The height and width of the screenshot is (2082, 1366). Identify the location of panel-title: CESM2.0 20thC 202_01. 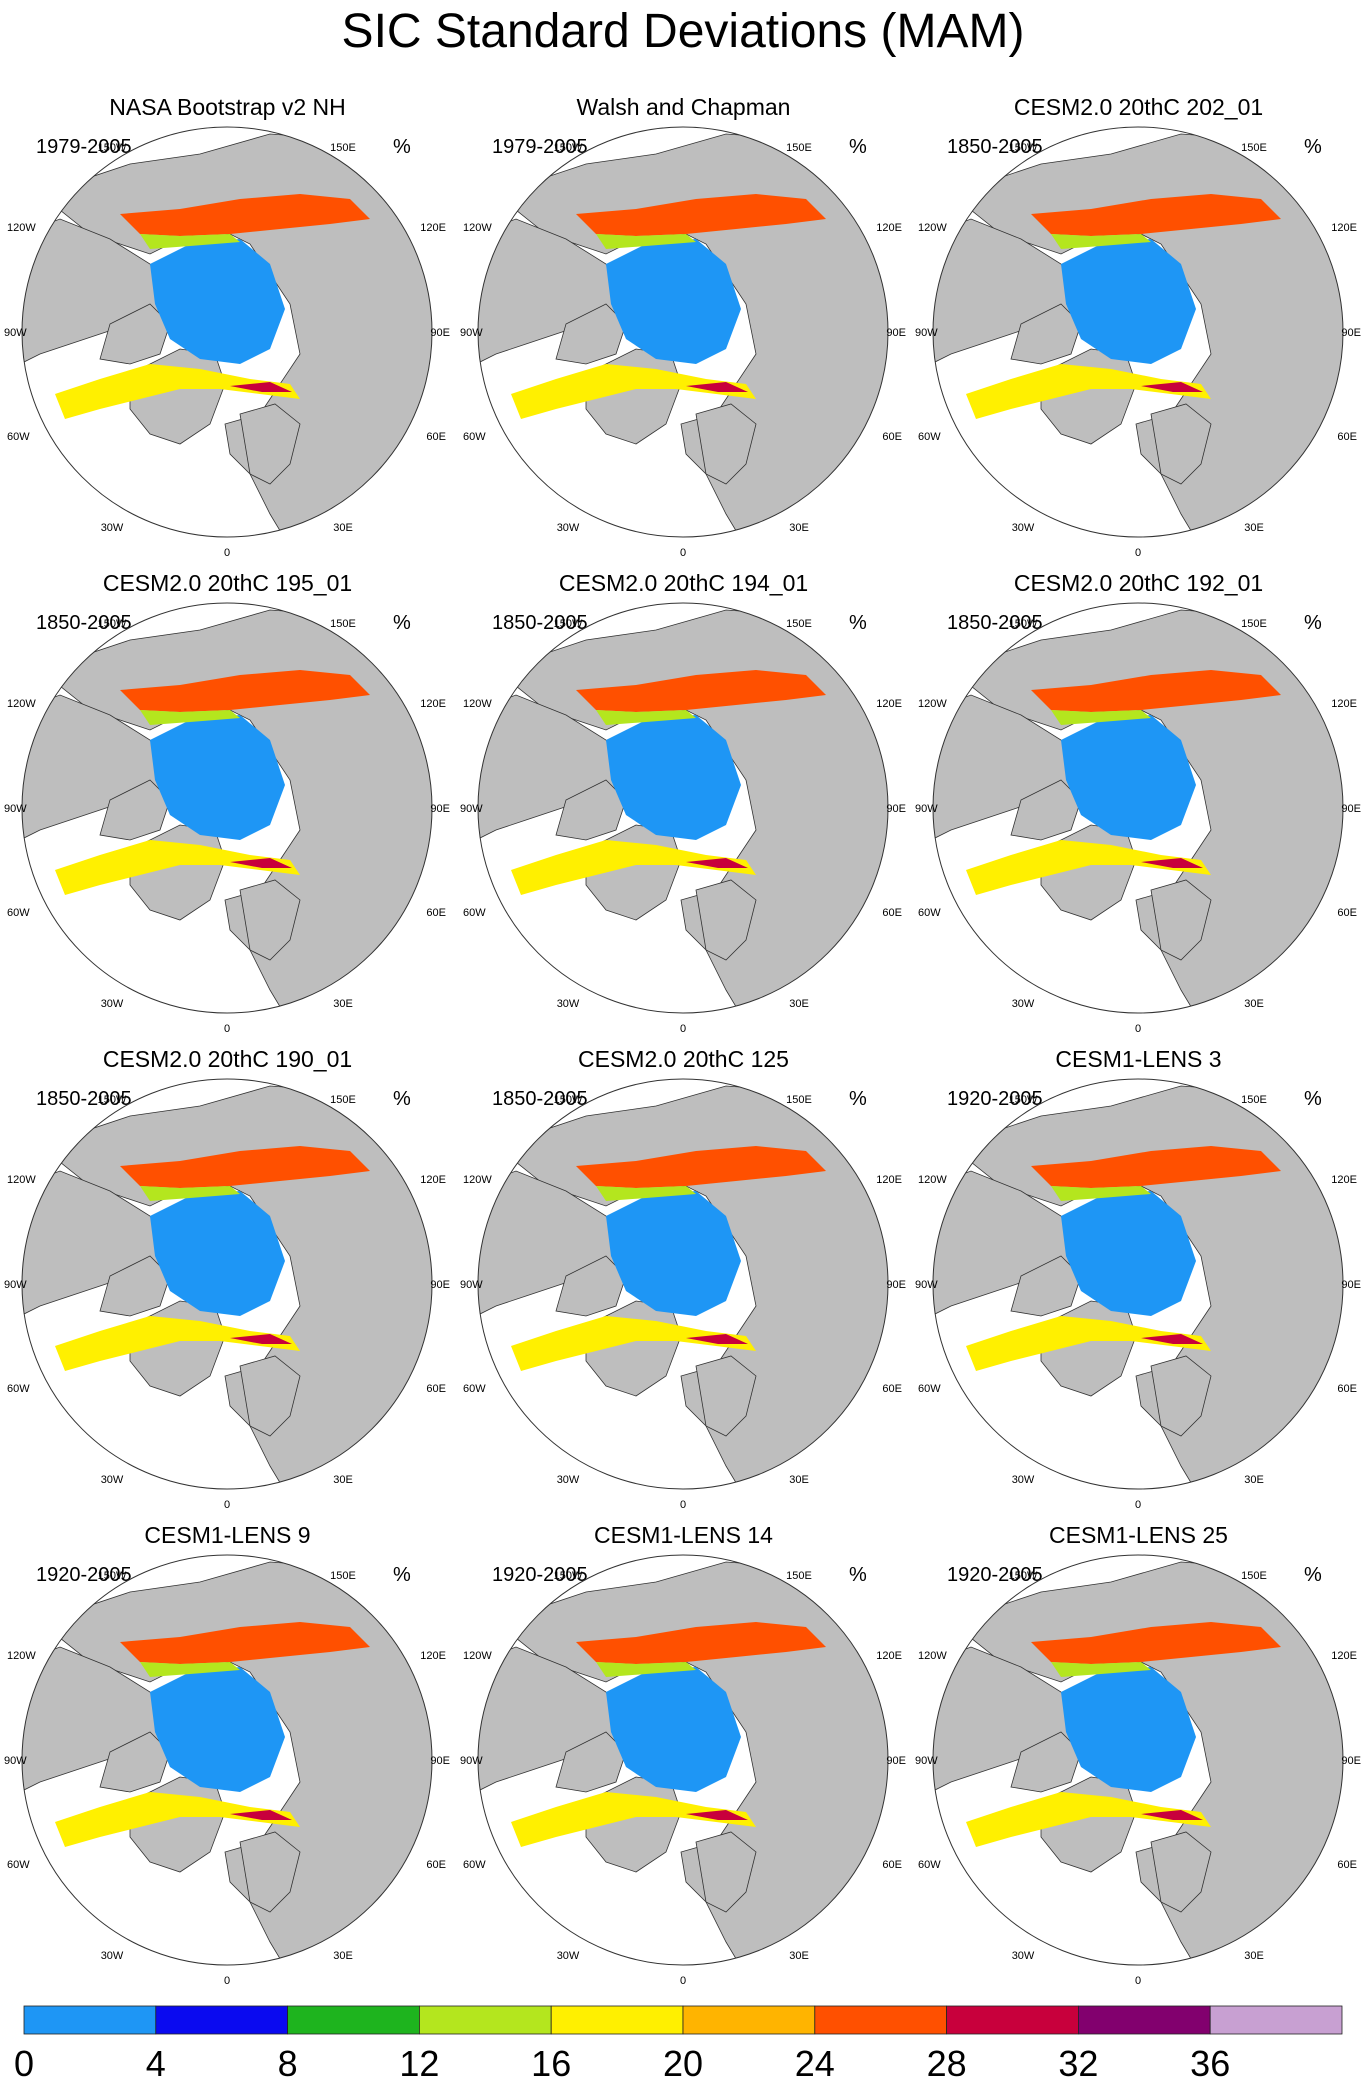
(1138, 107).